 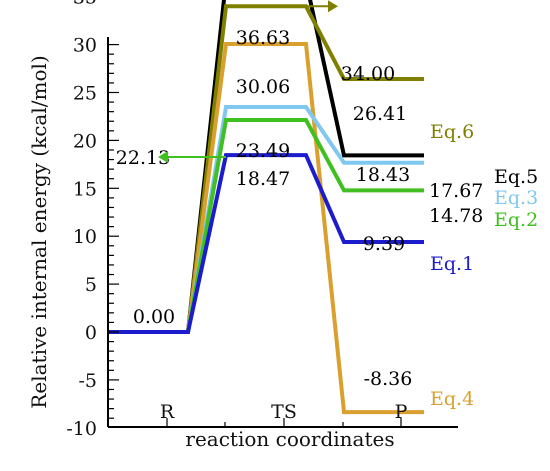 I want to click on data-label-eq-2-p: 14.78, so click(x=456, y=216).